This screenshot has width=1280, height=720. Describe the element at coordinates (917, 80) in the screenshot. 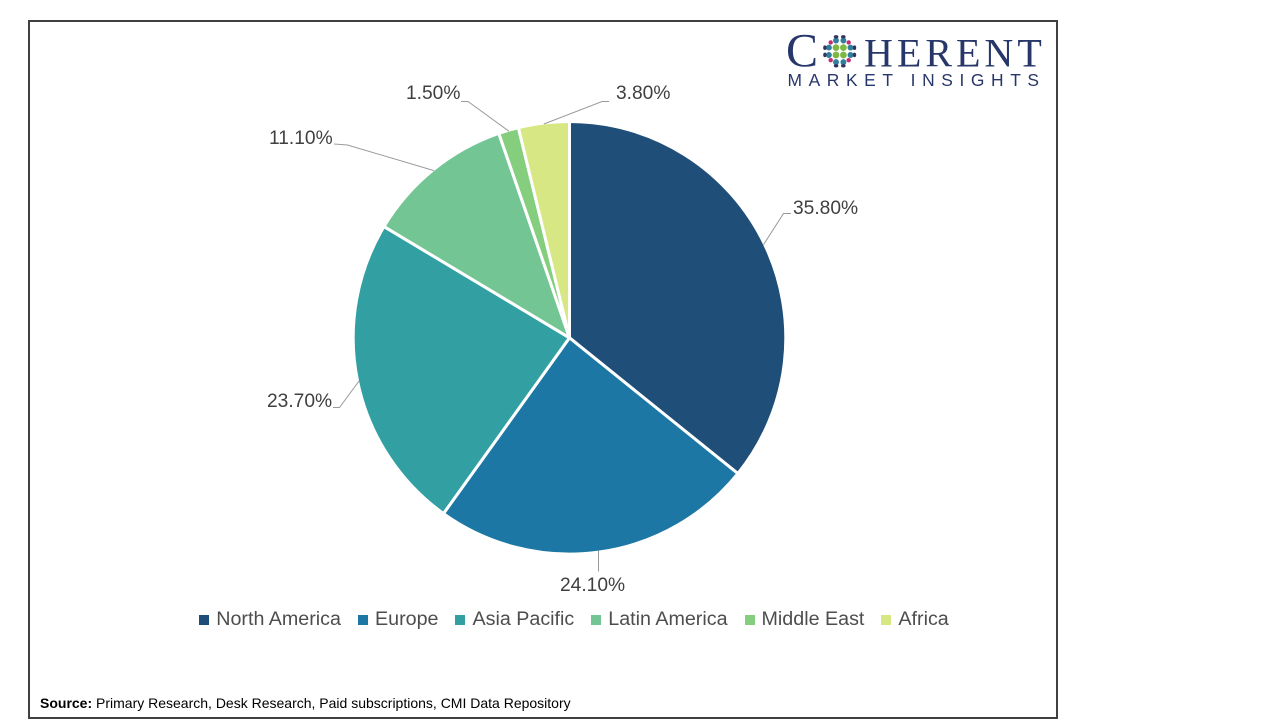

I see `svg-text: MARKET INSIGHTS` at that location.